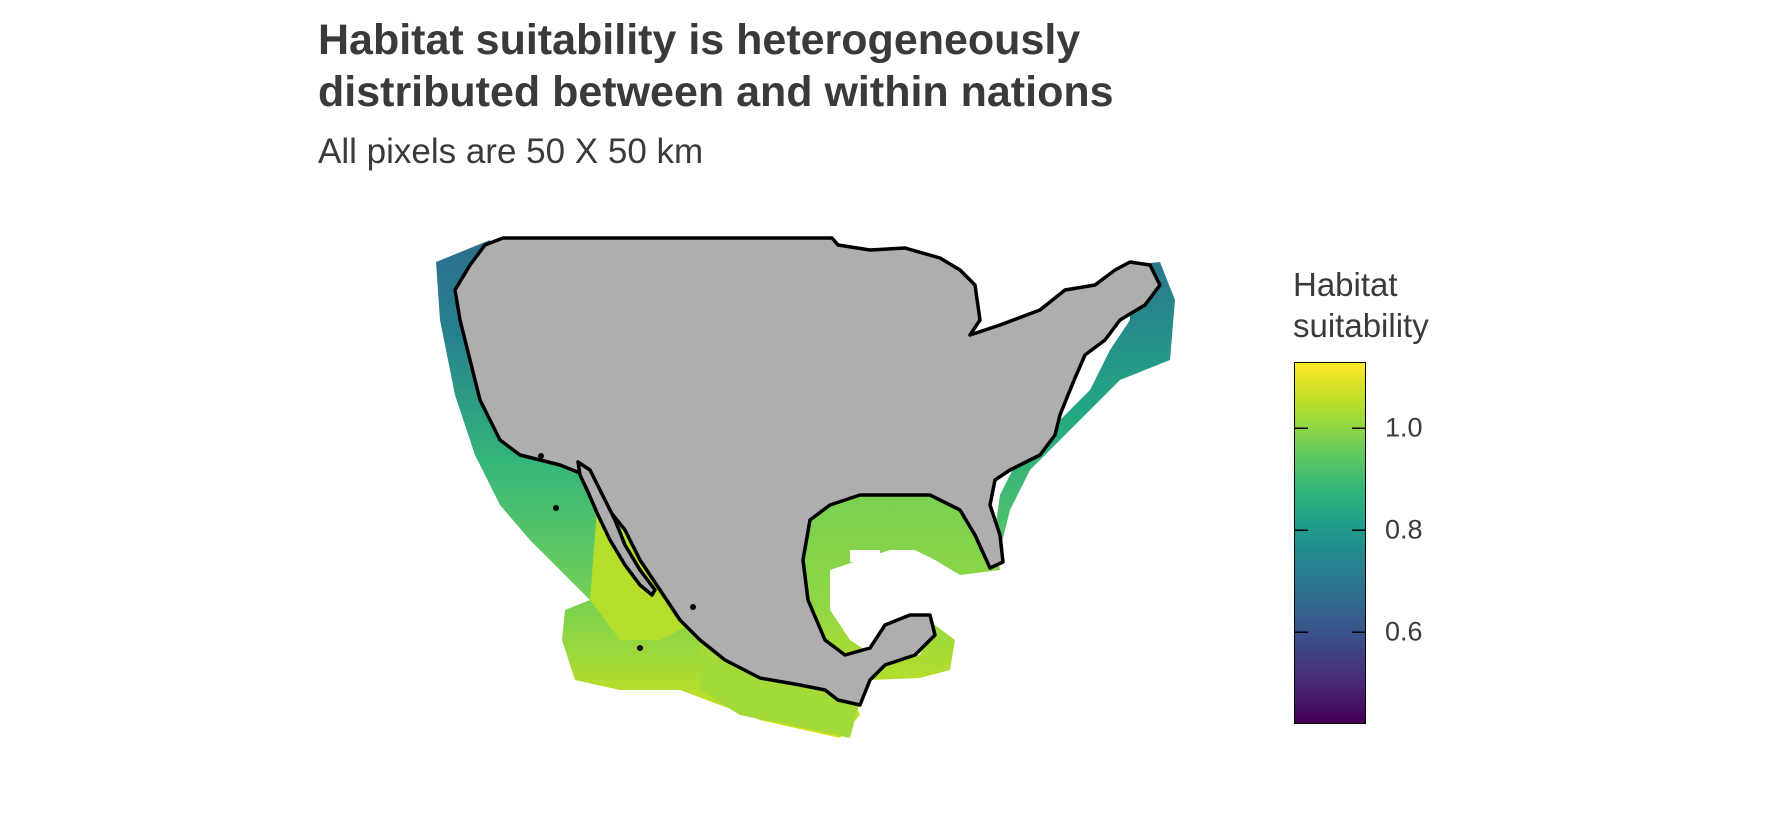  Describe the element at coordinates (716, 92) in the screenshot. I see `title-line-2: distributed between and within nations` at that location.